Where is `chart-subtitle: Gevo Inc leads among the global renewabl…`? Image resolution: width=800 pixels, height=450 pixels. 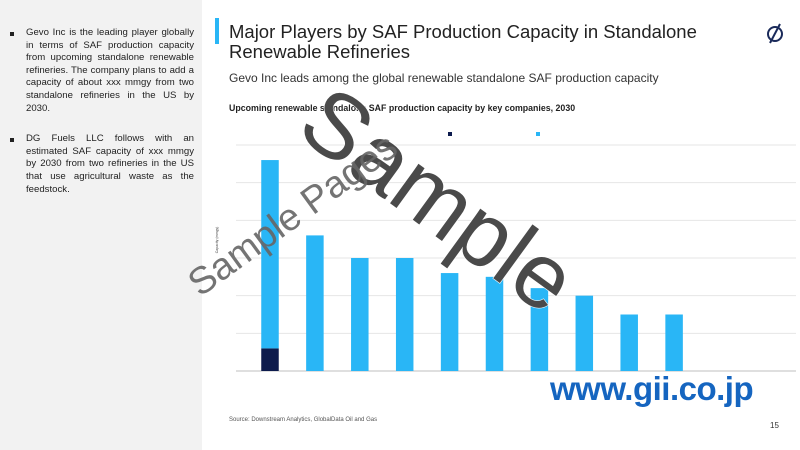 chart-subtitle: Gevo Inc leads among the global renewabl… is located at coordinates (444, 78).